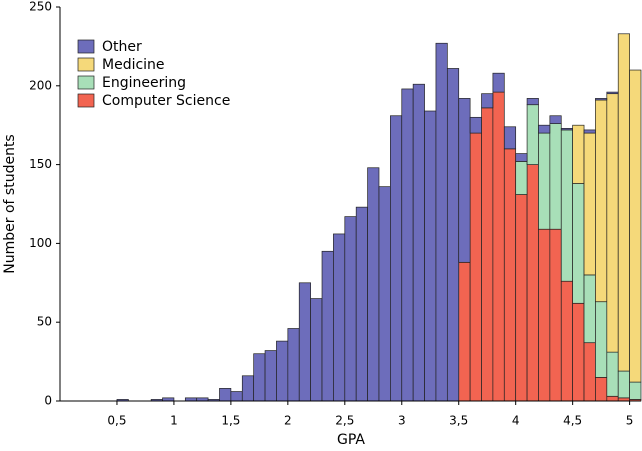 This screenshot has height=451, width=642. Describe the element at coordinates (572, 421) in the screenshot. I see `x-tick-label: 4,5` at that location.